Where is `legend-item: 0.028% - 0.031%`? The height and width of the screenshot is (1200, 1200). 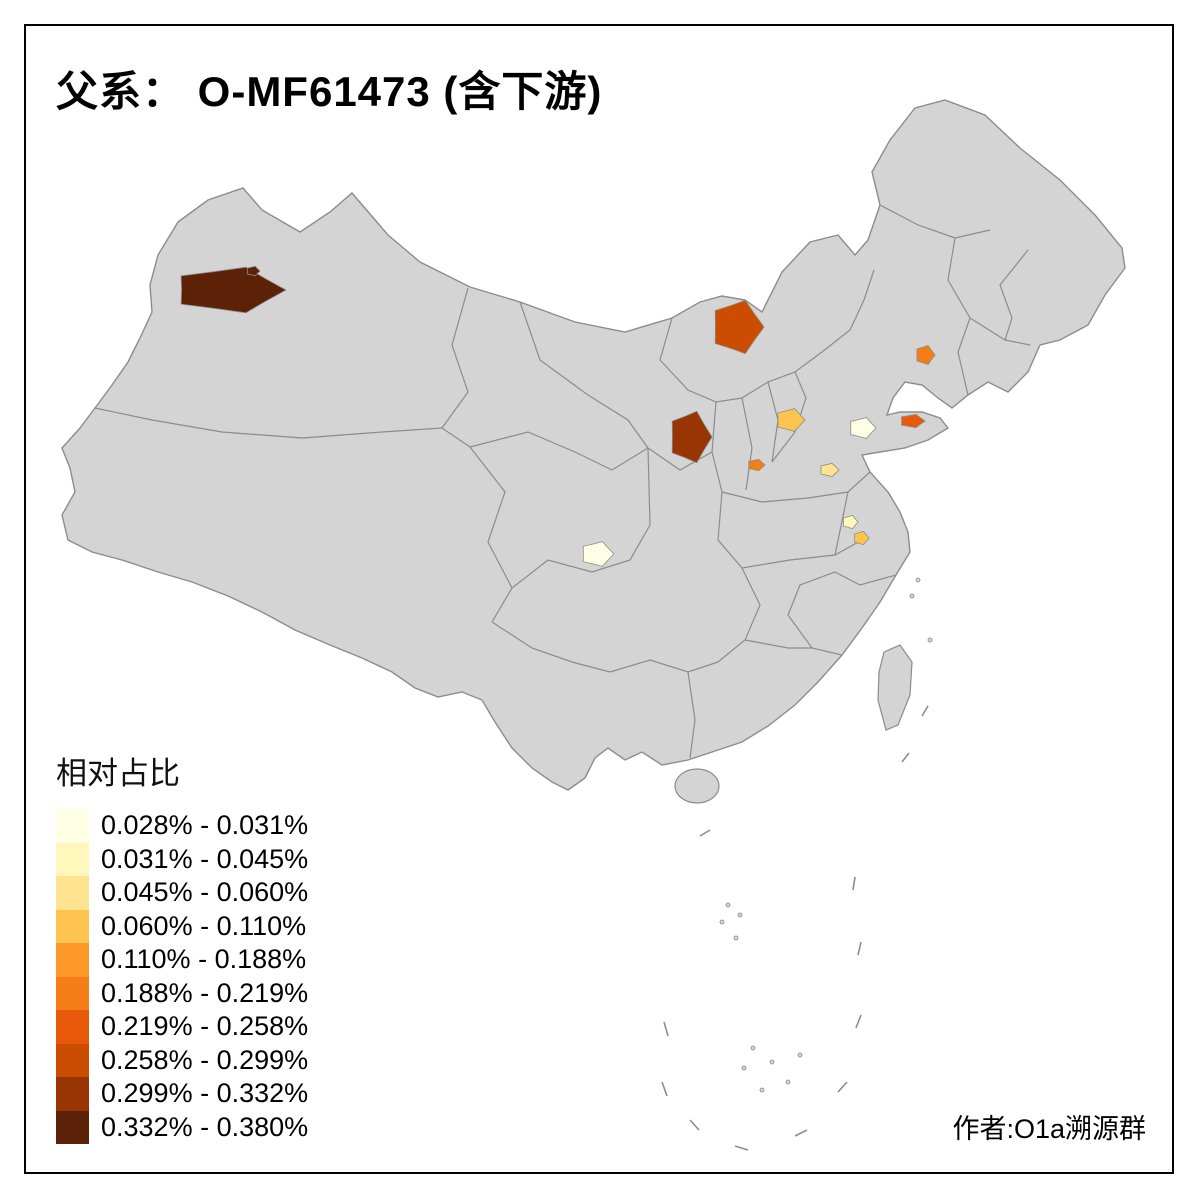 legend-item: 0.028% - 0.031% is located at coordinates (182, 826).